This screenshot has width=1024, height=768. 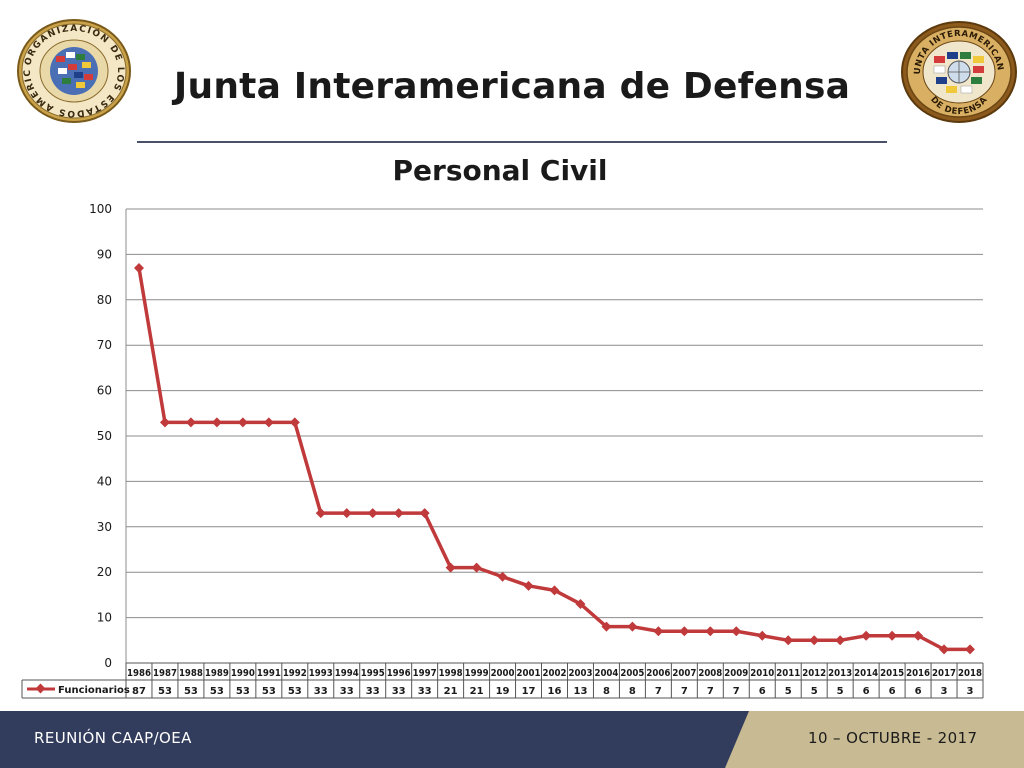 I want to click on y-tick-label: 100, so click(x=100, y=209).